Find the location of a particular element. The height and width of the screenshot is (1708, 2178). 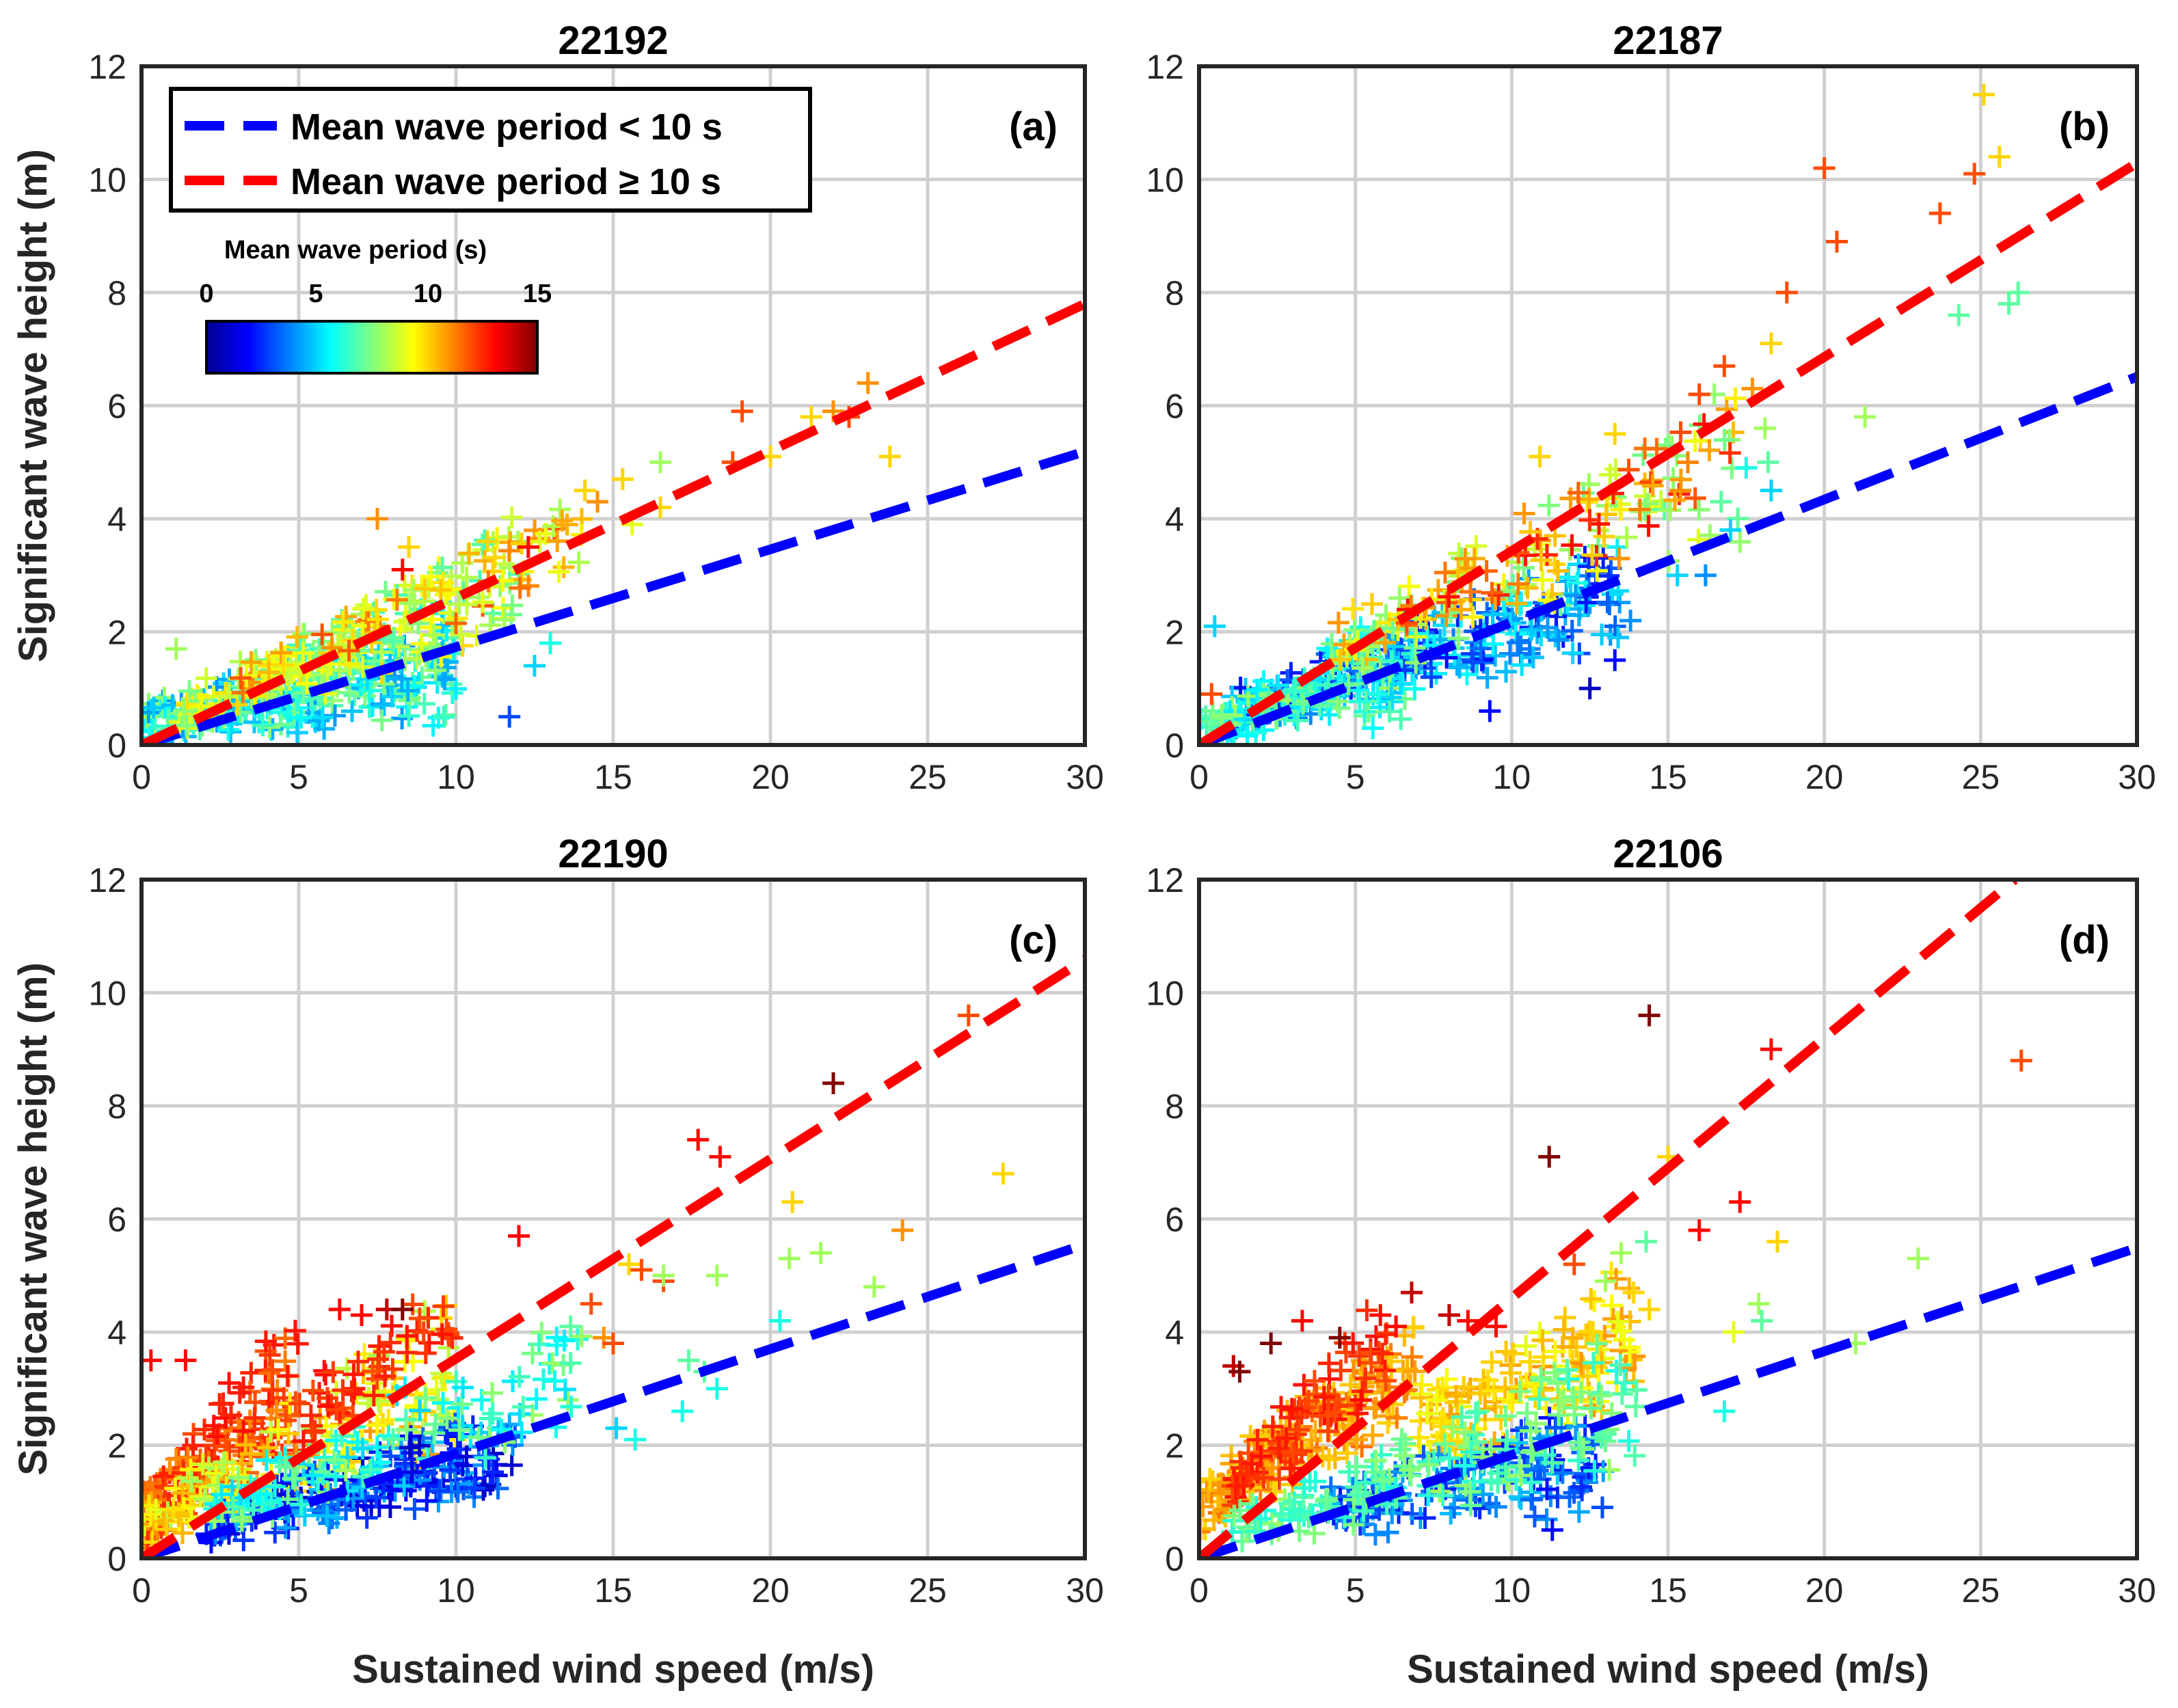

y-tick-label: 10 is located at coordinates (107, 994).